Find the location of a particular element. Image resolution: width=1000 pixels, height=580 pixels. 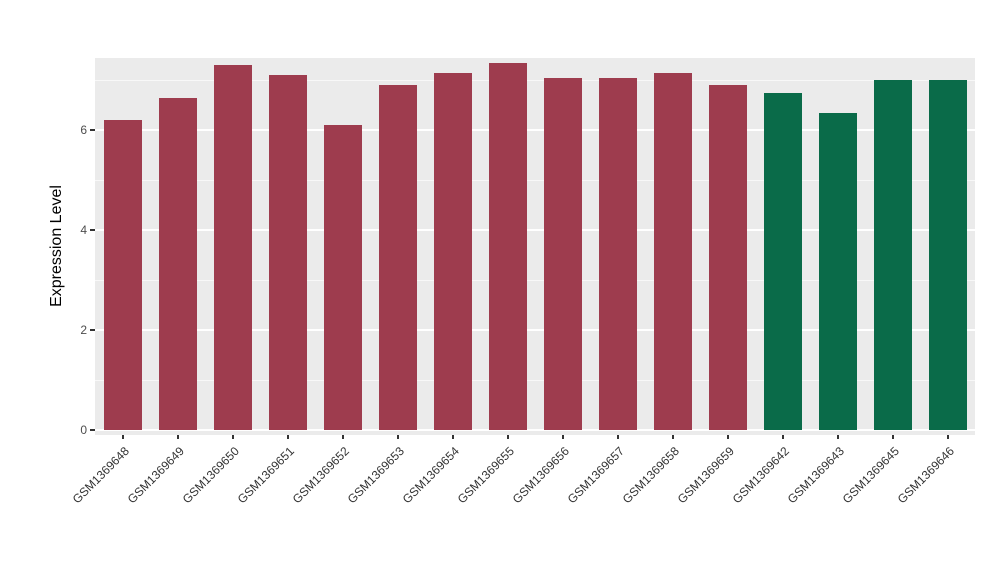

x-tick-label-text: GSM1369657 is located at coordinates (596, 475).